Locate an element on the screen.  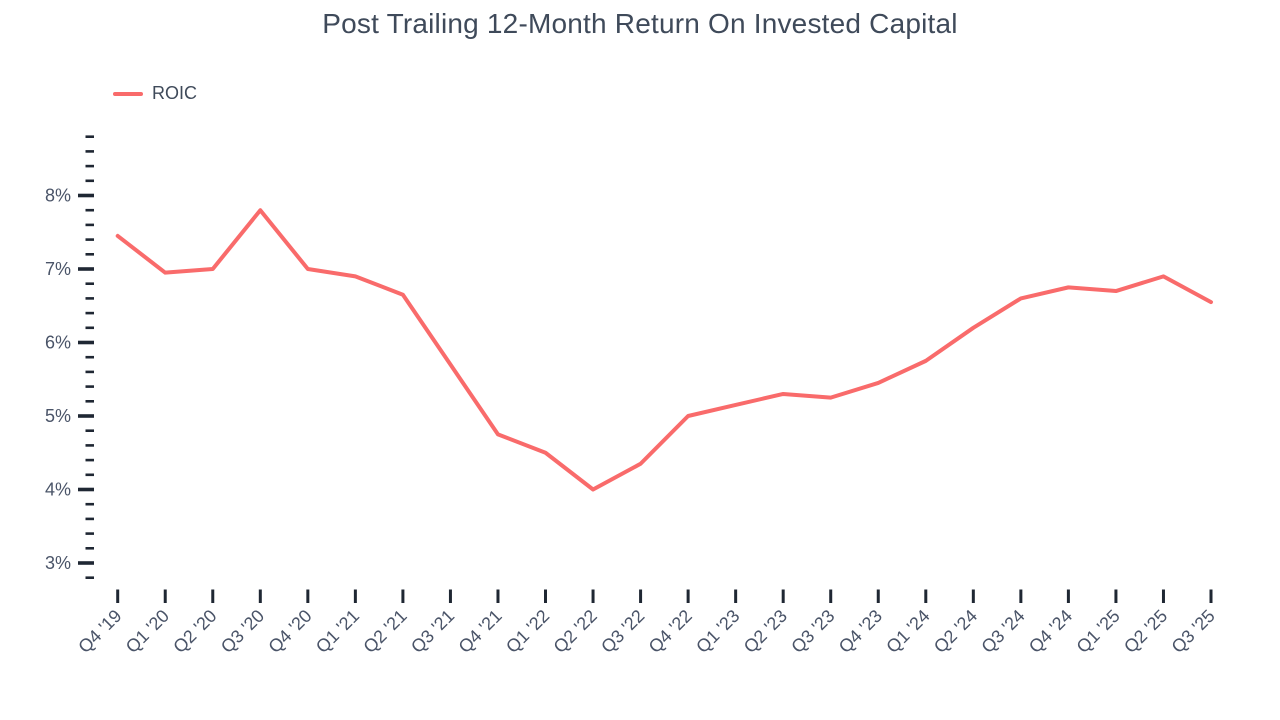
legend: ROIC is located at coordinates (155, 93).